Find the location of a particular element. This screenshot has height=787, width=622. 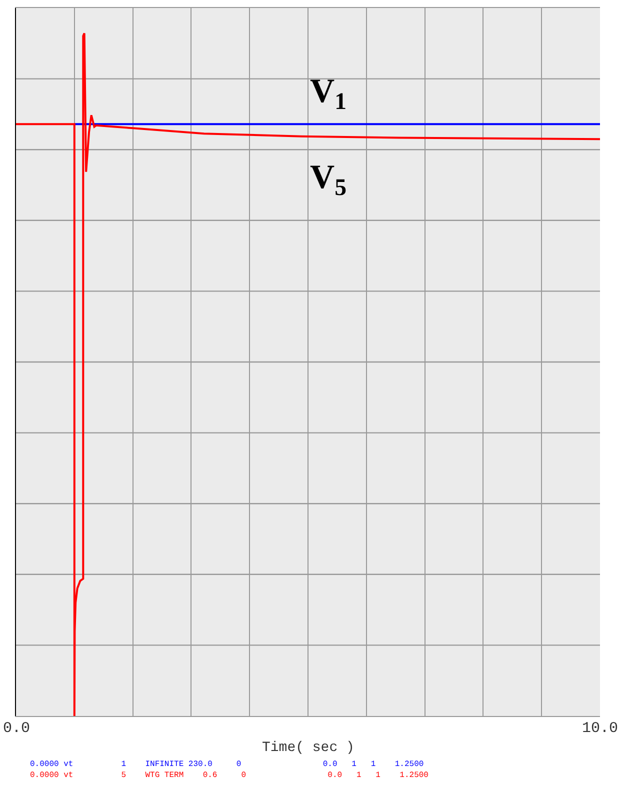

series-label: V$_{5}$ is located at coordinates (328, 180).